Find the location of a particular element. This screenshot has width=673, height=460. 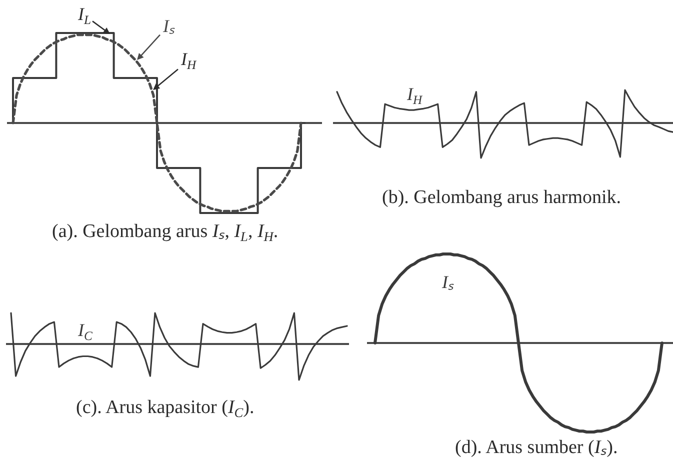

series-label: Iₛ is located at coordinates (447, 282).